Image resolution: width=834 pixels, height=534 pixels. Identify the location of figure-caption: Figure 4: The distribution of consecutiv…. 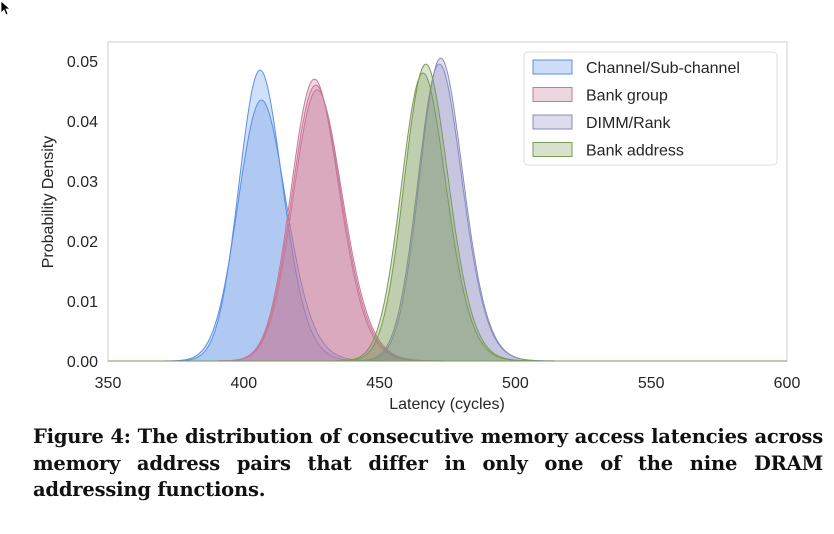
(428, 463).